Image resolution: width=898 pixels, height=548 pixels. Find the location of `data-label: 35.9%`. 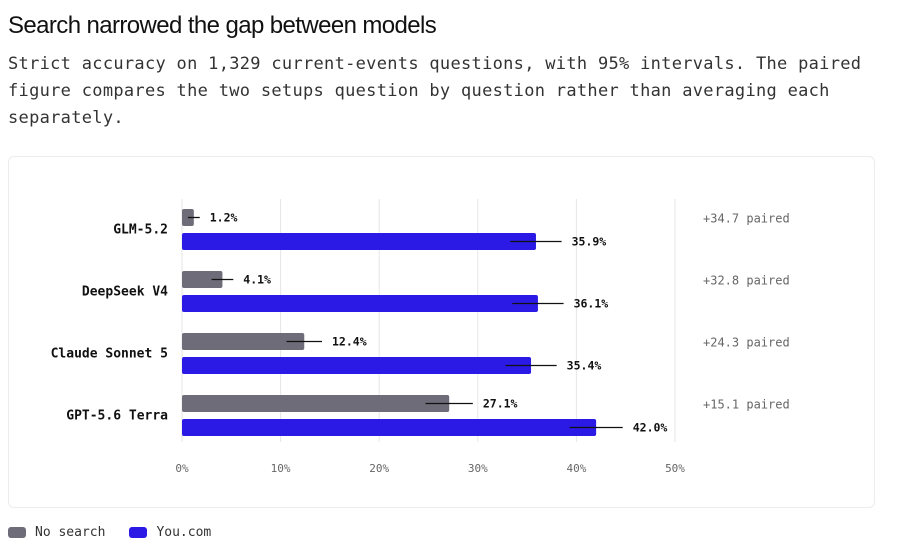

data-label: 35.9% is located at coordinates (589, 242).